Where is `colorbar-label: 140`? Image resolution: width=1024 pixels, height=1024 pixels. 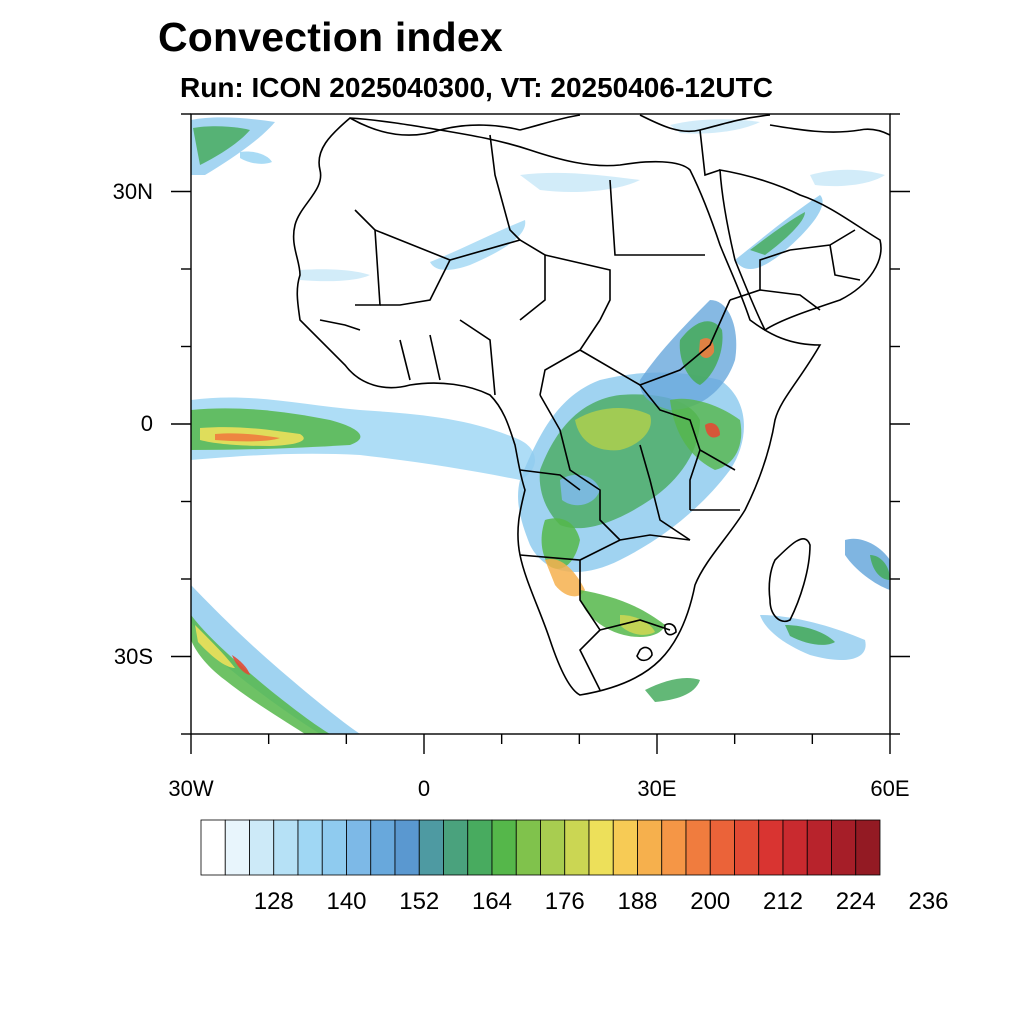 colorbar-label: 140 is located at coordinates (346, 901).